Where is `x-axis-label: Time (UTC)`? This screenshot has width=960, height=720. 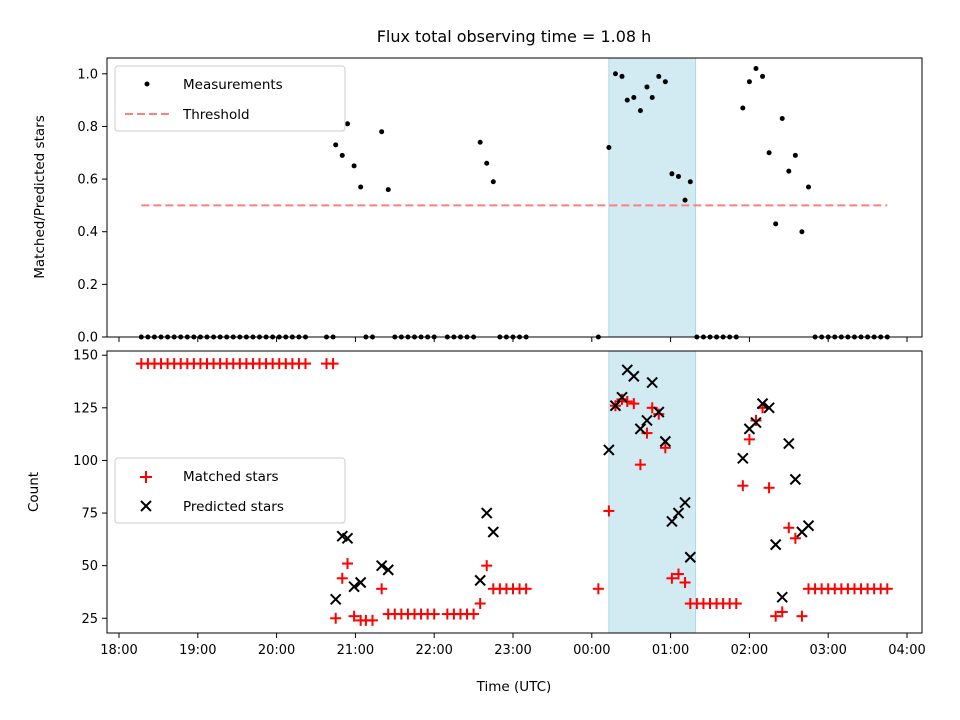
x-axis-label: Time (UTC) is located at coordinates (514, 687).